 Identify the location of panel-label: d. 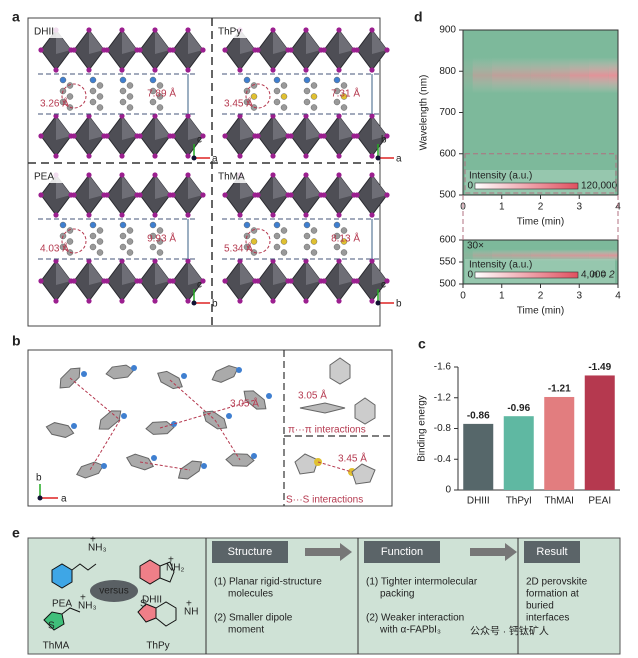
(418, 17).